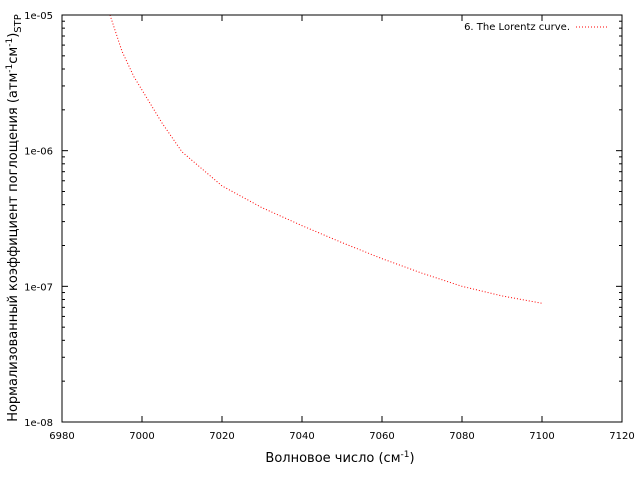  What do you see at coordinates (381, 436) in the screenshot?
I see `x-tick-label: 7060` at bounding box center [381, 436].